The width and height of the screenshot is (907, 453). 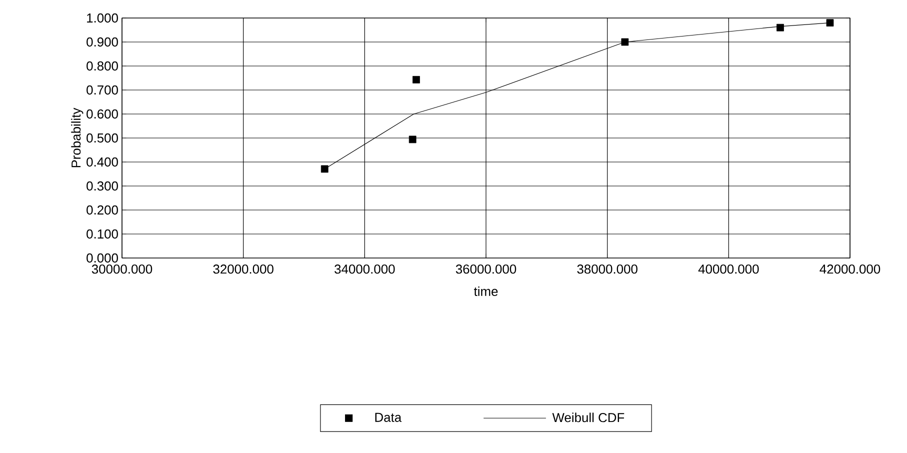 What do you see at coordinates (77, 138) in the screenshot?
I see `y-axis-title: Probability` at bounding box center [77, 138].